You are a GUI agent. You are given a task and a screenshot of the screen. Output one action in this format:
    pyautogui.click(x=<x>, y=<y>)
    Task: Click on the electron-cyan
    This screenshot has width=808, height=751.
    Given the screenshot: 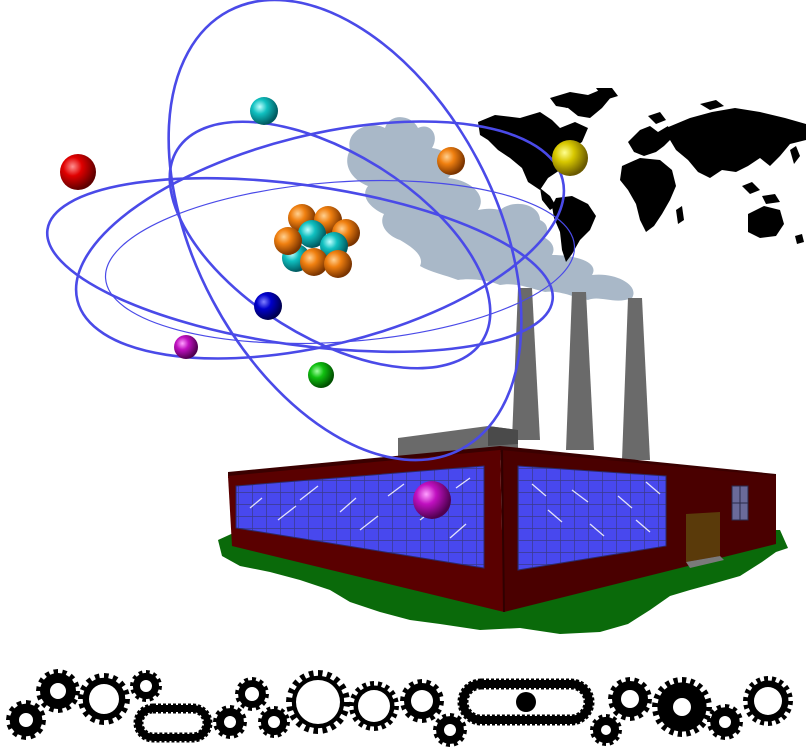 What is the action you would take?
    pyautogui.click(x=264, y=111)
    